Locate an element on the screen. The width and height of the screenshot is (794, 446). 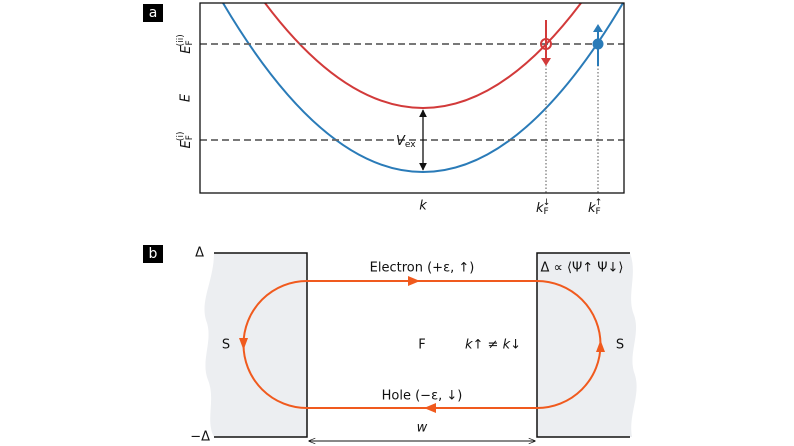
delta-top: Δ is located at coordinates (199, 253).